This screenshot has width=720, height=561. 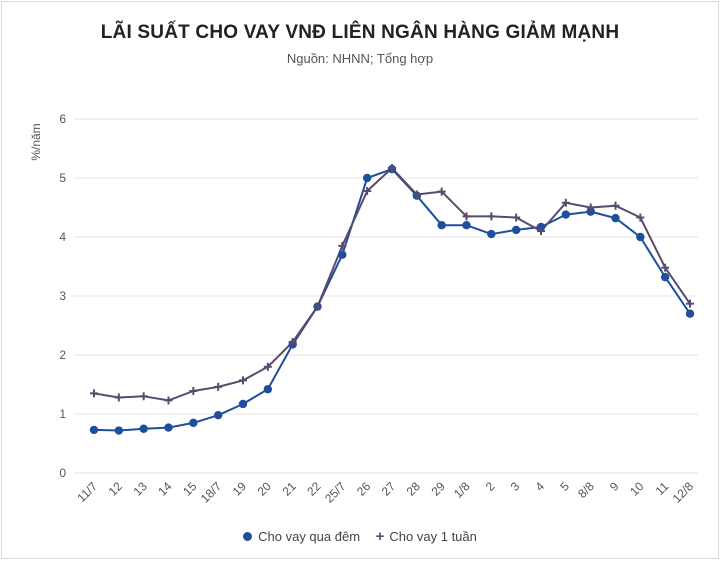 I want to click on legend-item-overnight: Cho vay qua đêm, so click(x=301, y=536).